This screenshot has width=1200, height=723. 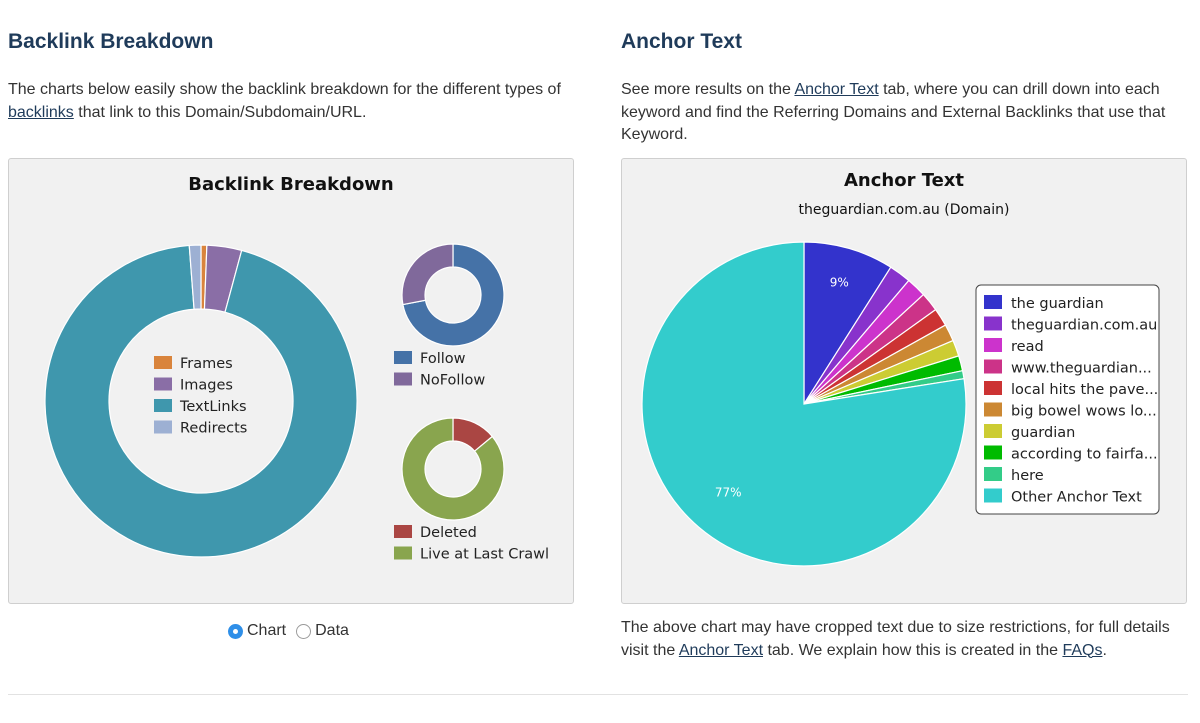 What do you see at coordinates (471, 544) in the screenshot?
I see `deleted-donut-legend: Deleted Live at Last Crawl` at bounding box center [471, 544].